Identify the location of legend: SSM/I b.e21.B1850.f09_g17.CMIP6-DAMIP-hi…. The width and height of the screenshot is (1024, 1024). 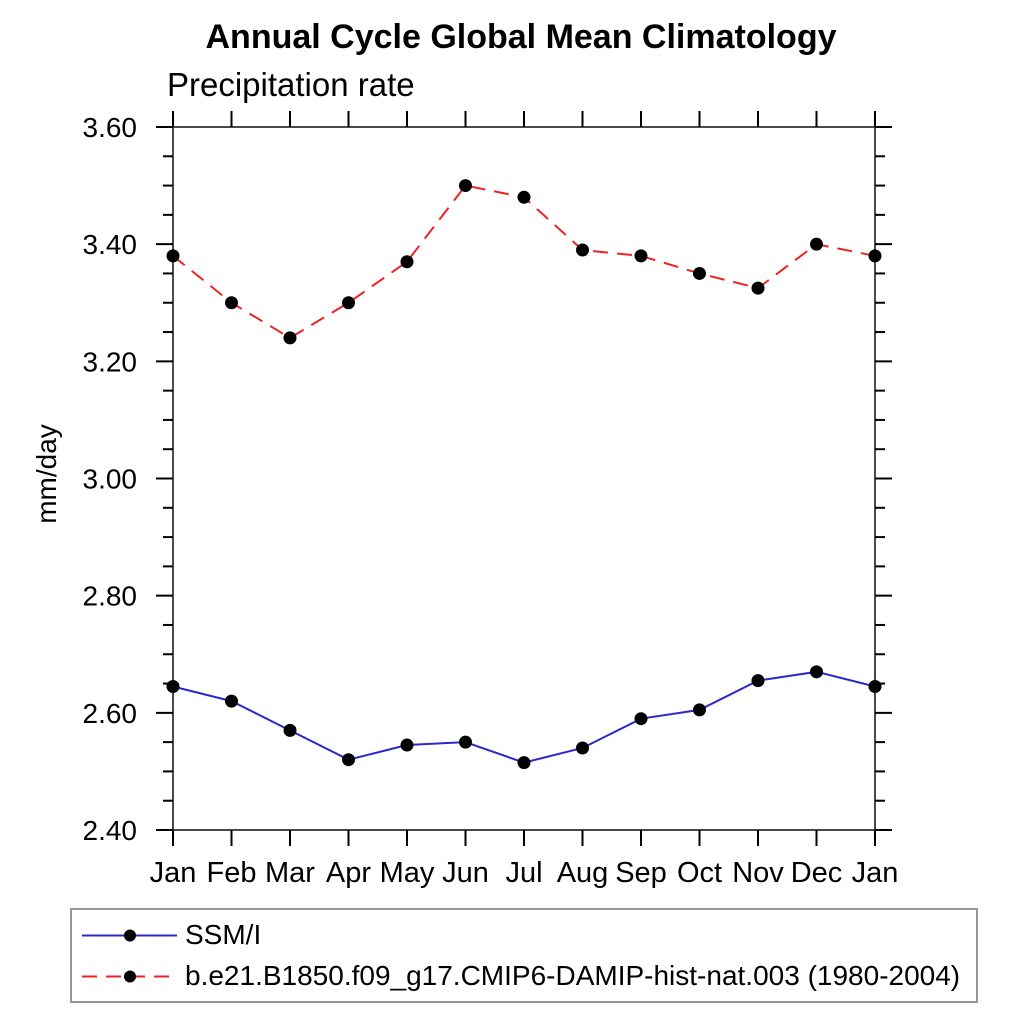
(524, 955).